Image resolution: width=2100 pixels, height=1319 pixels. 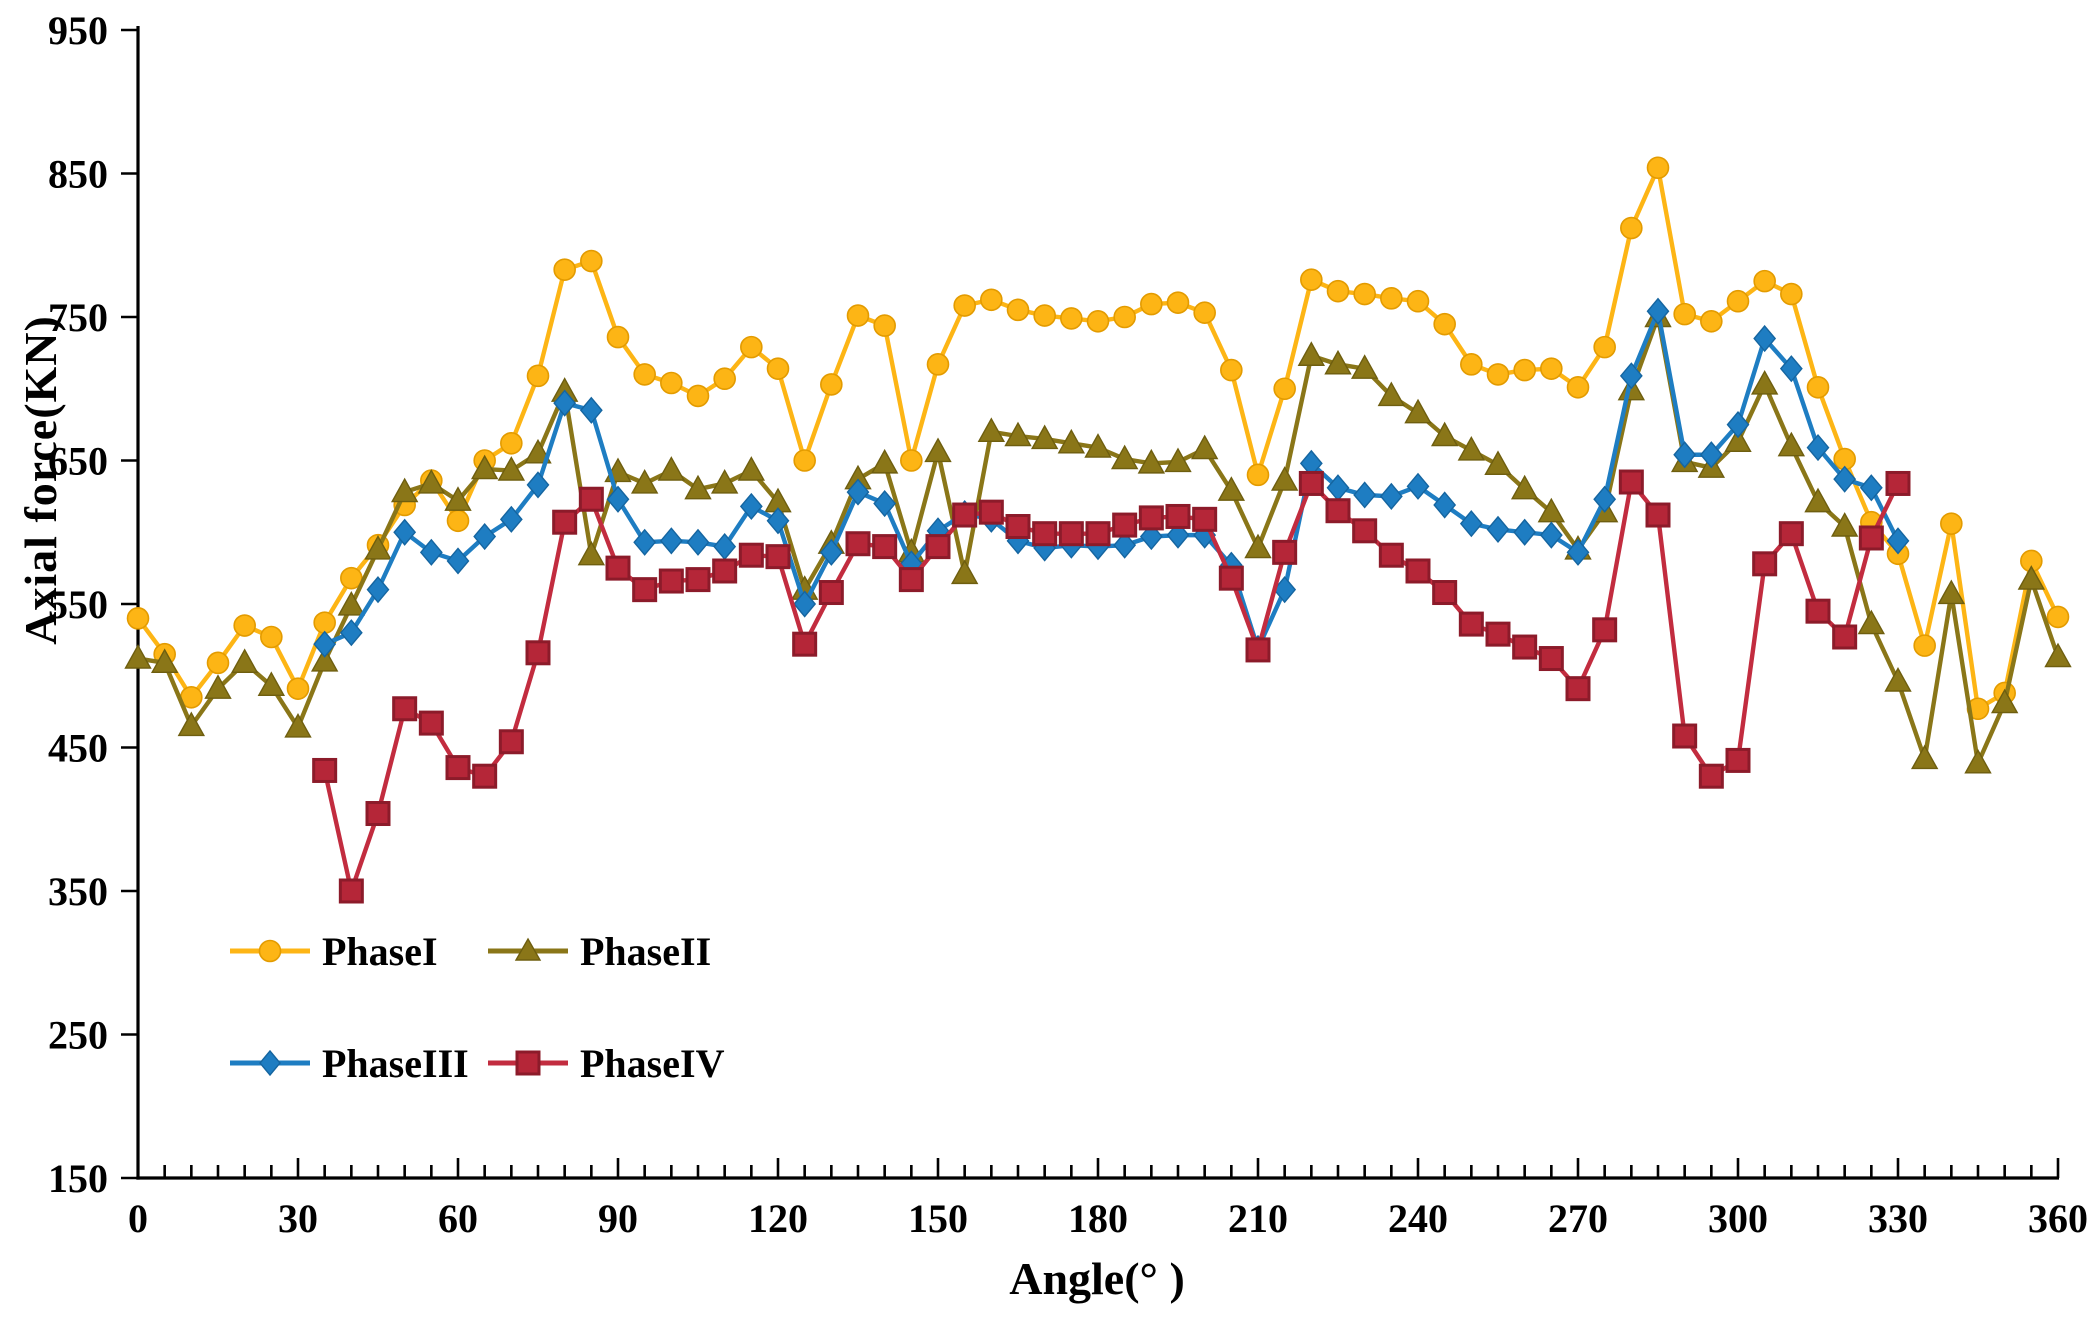 I want to click on x-tick-label: 210, so click(x=1258, y=1218).